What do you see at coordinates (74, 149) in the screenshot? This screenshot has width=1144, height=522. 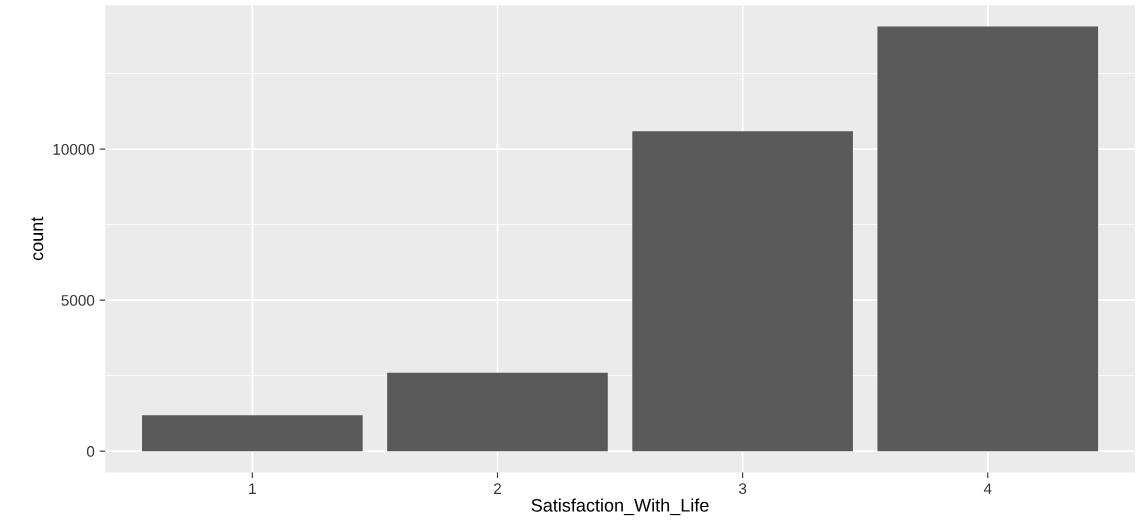 I see `y-tick-label: 10000` at bounding box center [74, 149].